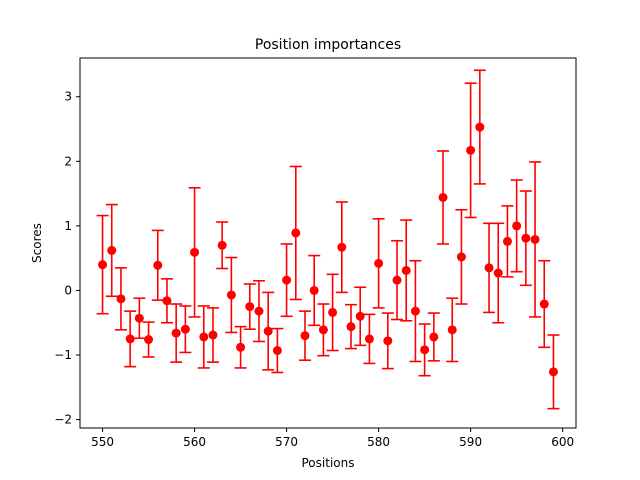  Describe the element at coordinates (328, 45) in the screenshot. I see `chart-title: Position importances` at that location.